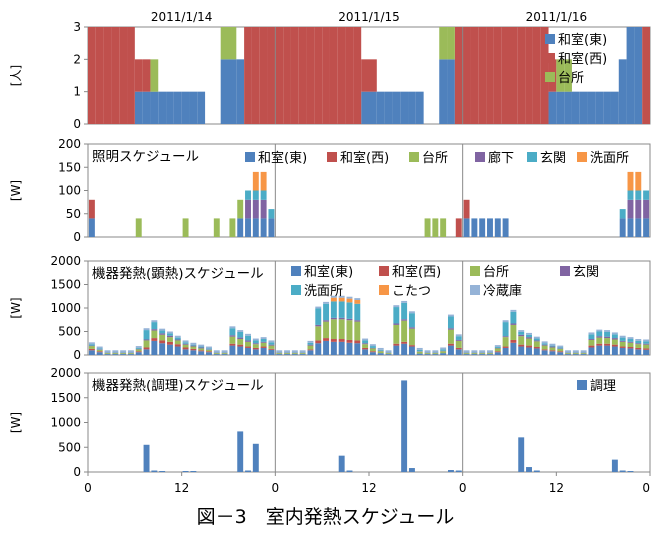  What do you see at coordinates (437, 158) in the screenshot?
I see `legend: 和室(東) 和室(西) 台所 廊下 玄関 洗面所` at bounding box center [437, 158].